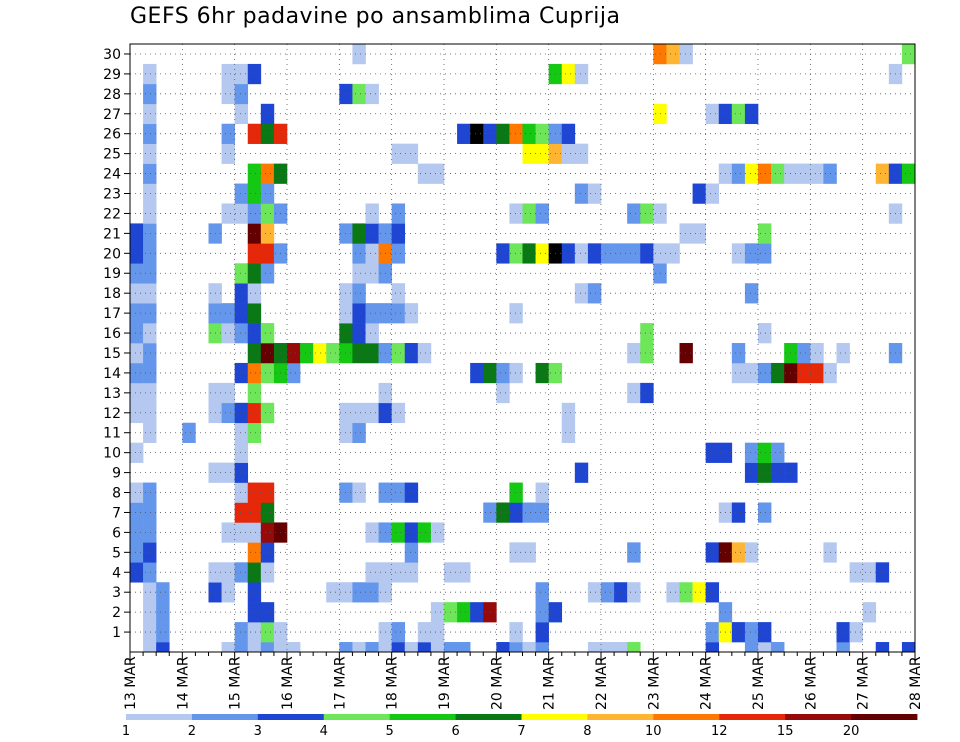  I want to click on legend-label: 15, so click(785, 731).